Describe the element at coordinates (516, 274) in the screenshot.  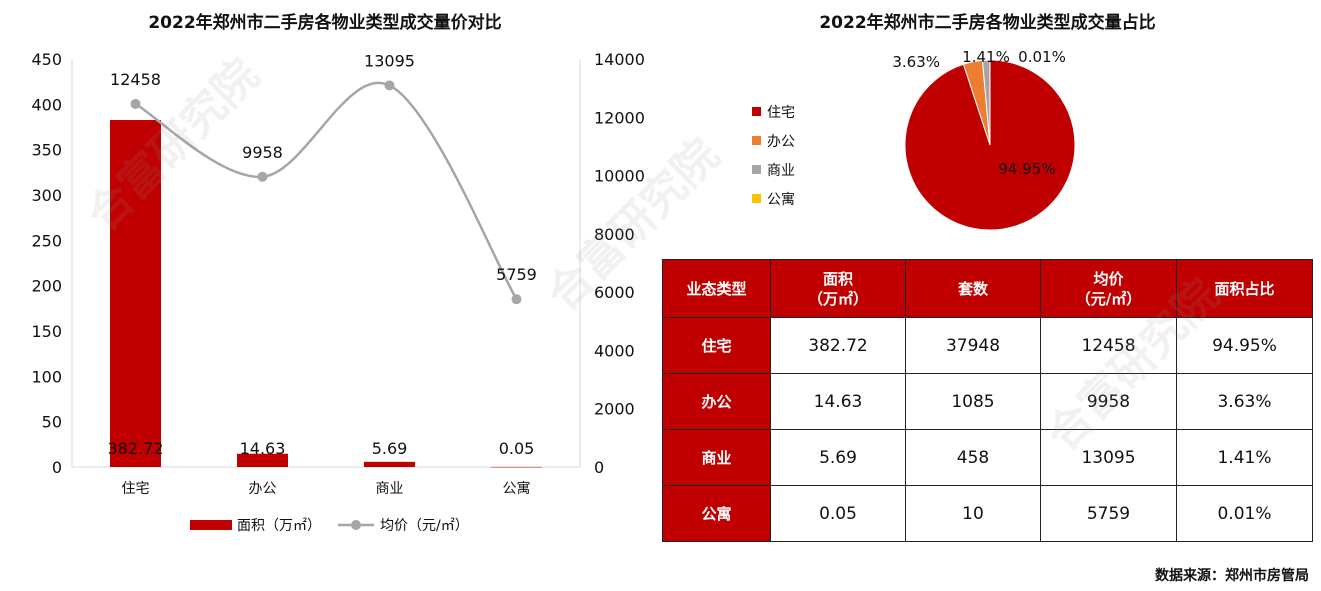
I see `line-value-label: 5759` at that location.